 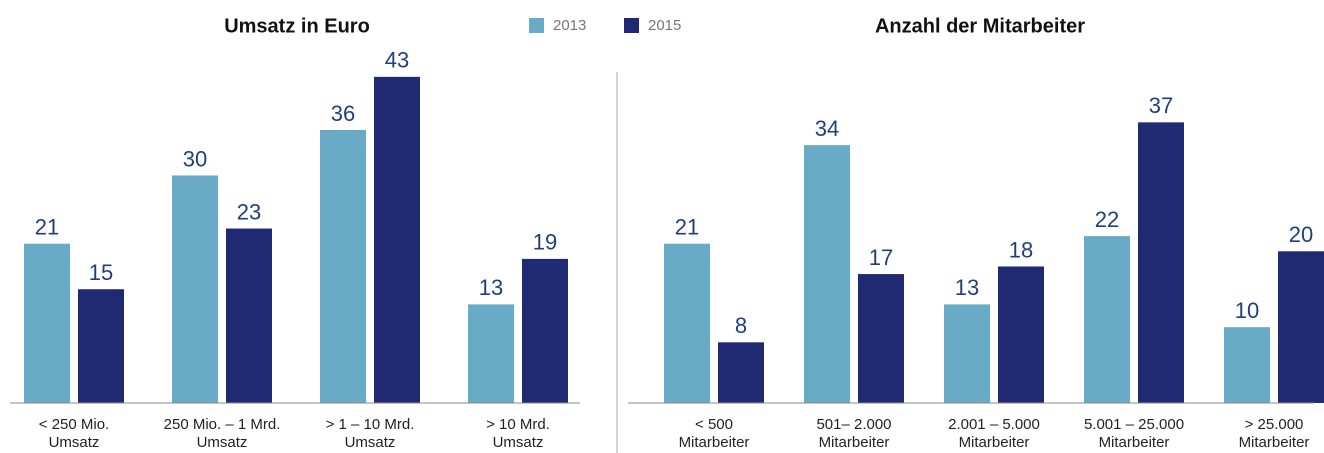 What do you see at coordinates (370, 424) in the screenshot?
I see `x-tick-label: > 1 – 10 Mrd.` at bounding box center [370, 424].